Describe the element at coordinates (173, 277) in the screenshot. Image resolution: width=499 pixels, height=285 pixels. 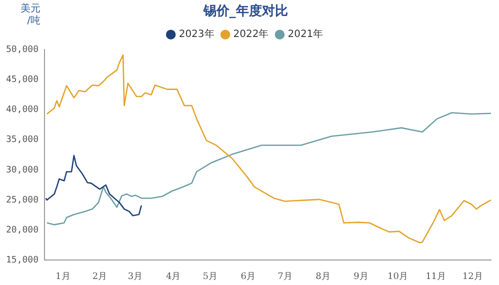
I see `x-tick-label: 4月` at that location.